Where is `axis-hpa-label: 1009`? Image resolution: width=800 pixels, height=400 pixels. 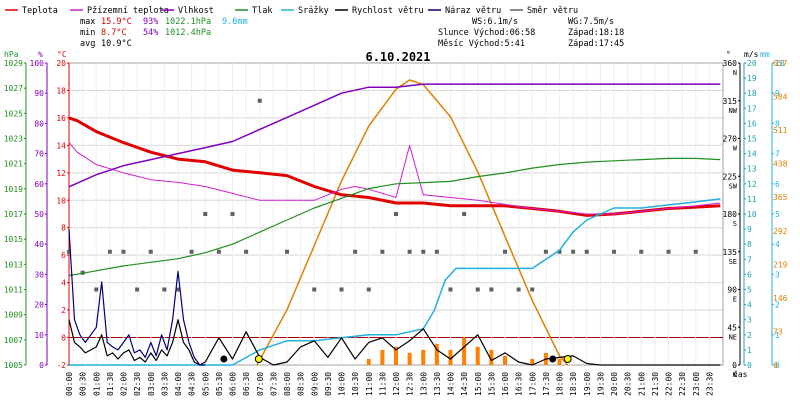
axis-hpa-label: 1009 is located at coordinates (13, 315).